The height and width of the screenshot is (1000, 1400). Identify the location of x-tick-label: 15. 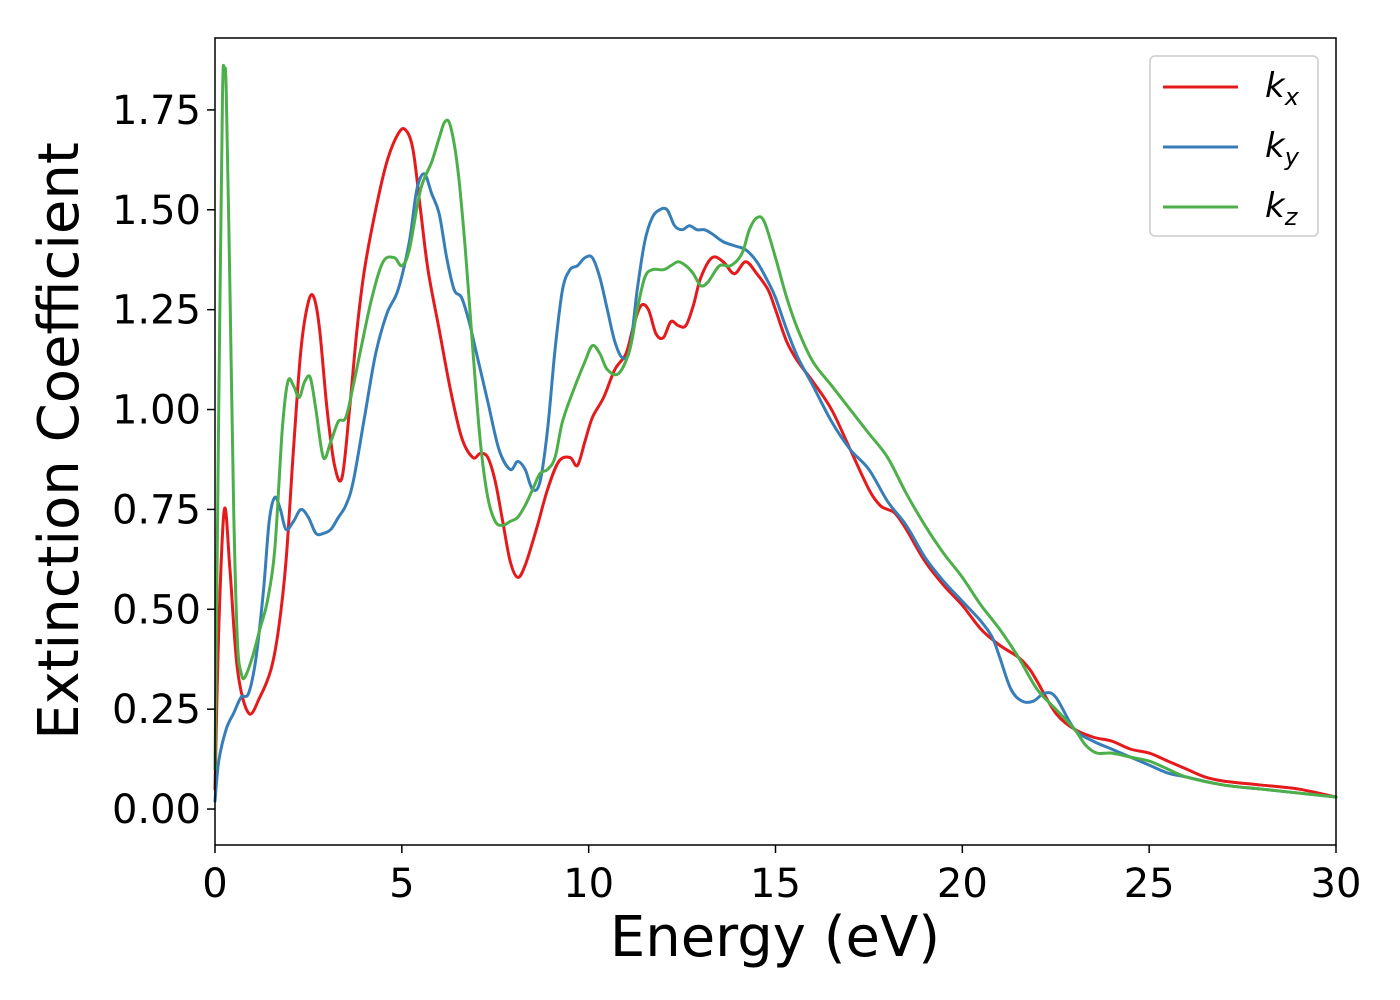
(775, 884).